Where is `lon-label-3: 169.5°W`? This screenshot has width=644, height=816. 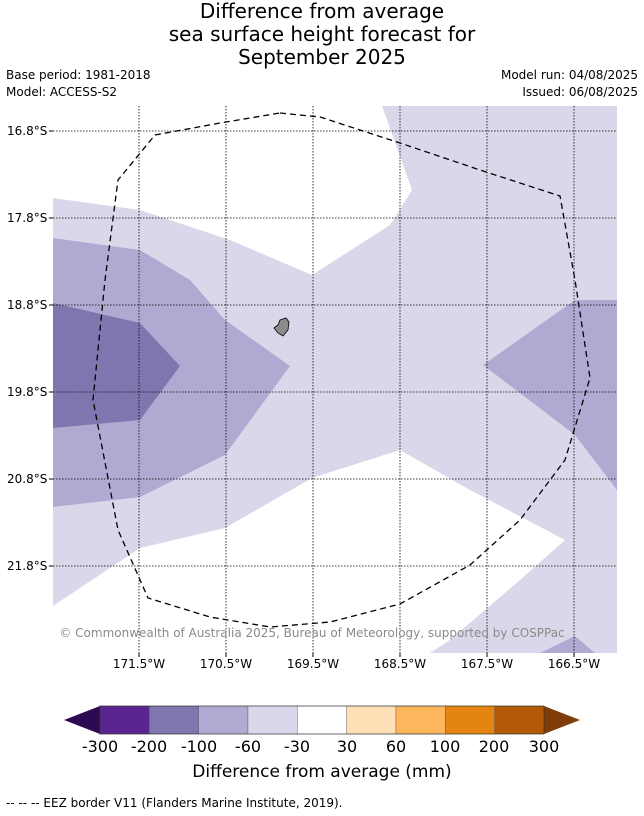 lon-label-3: 169.5°W is located at coordinates (313, 664).